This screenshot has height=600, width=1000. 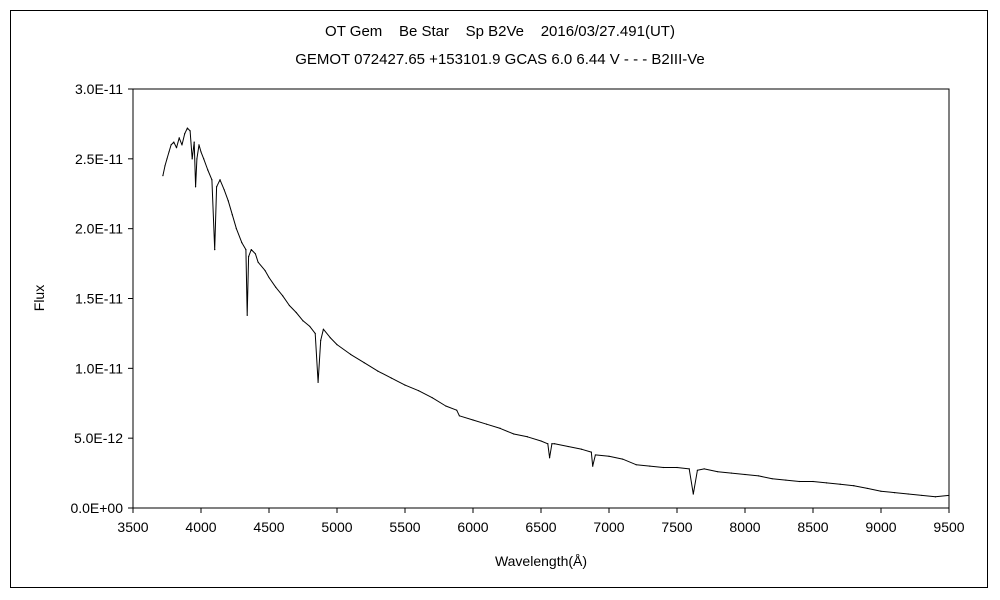 What do you see at coordinates (99, 229) in the screenshot?
I see `y-tick-label: 2.0E-11` at bounding box center [99, 229].